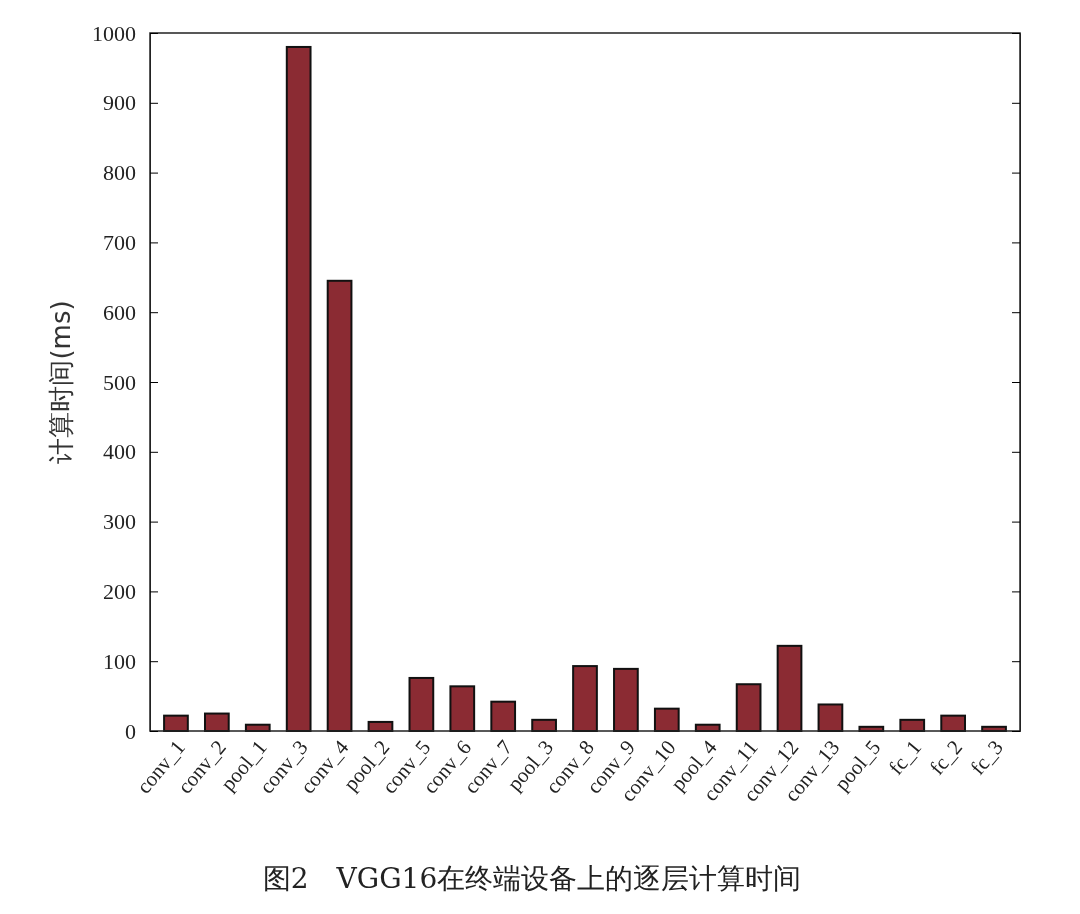  What do you see at coordinates (114, 33) in the screenshot?
I see `y-tick-label: 1000` at bounding box center [114, 33].